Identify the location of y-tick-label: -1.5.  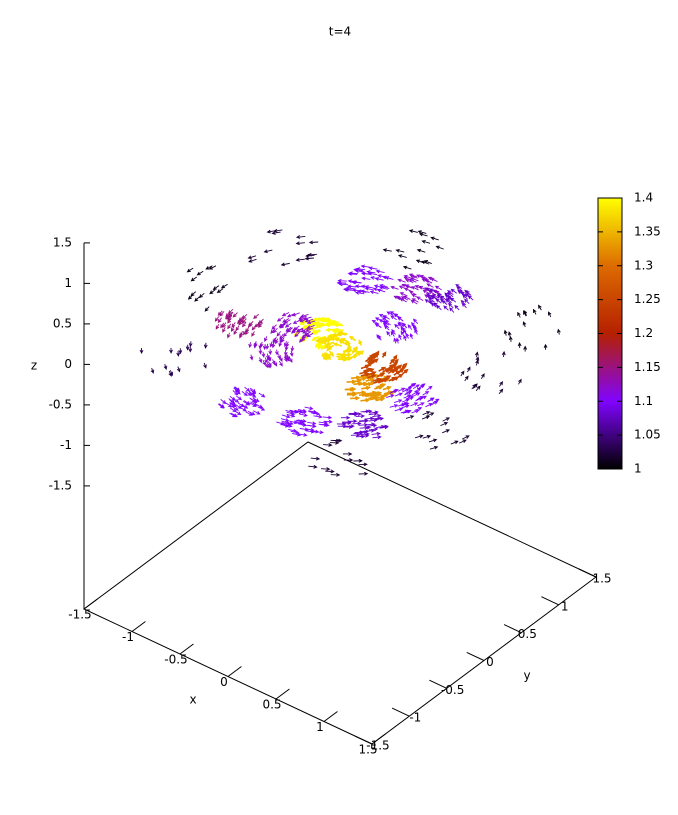
(377, 746).